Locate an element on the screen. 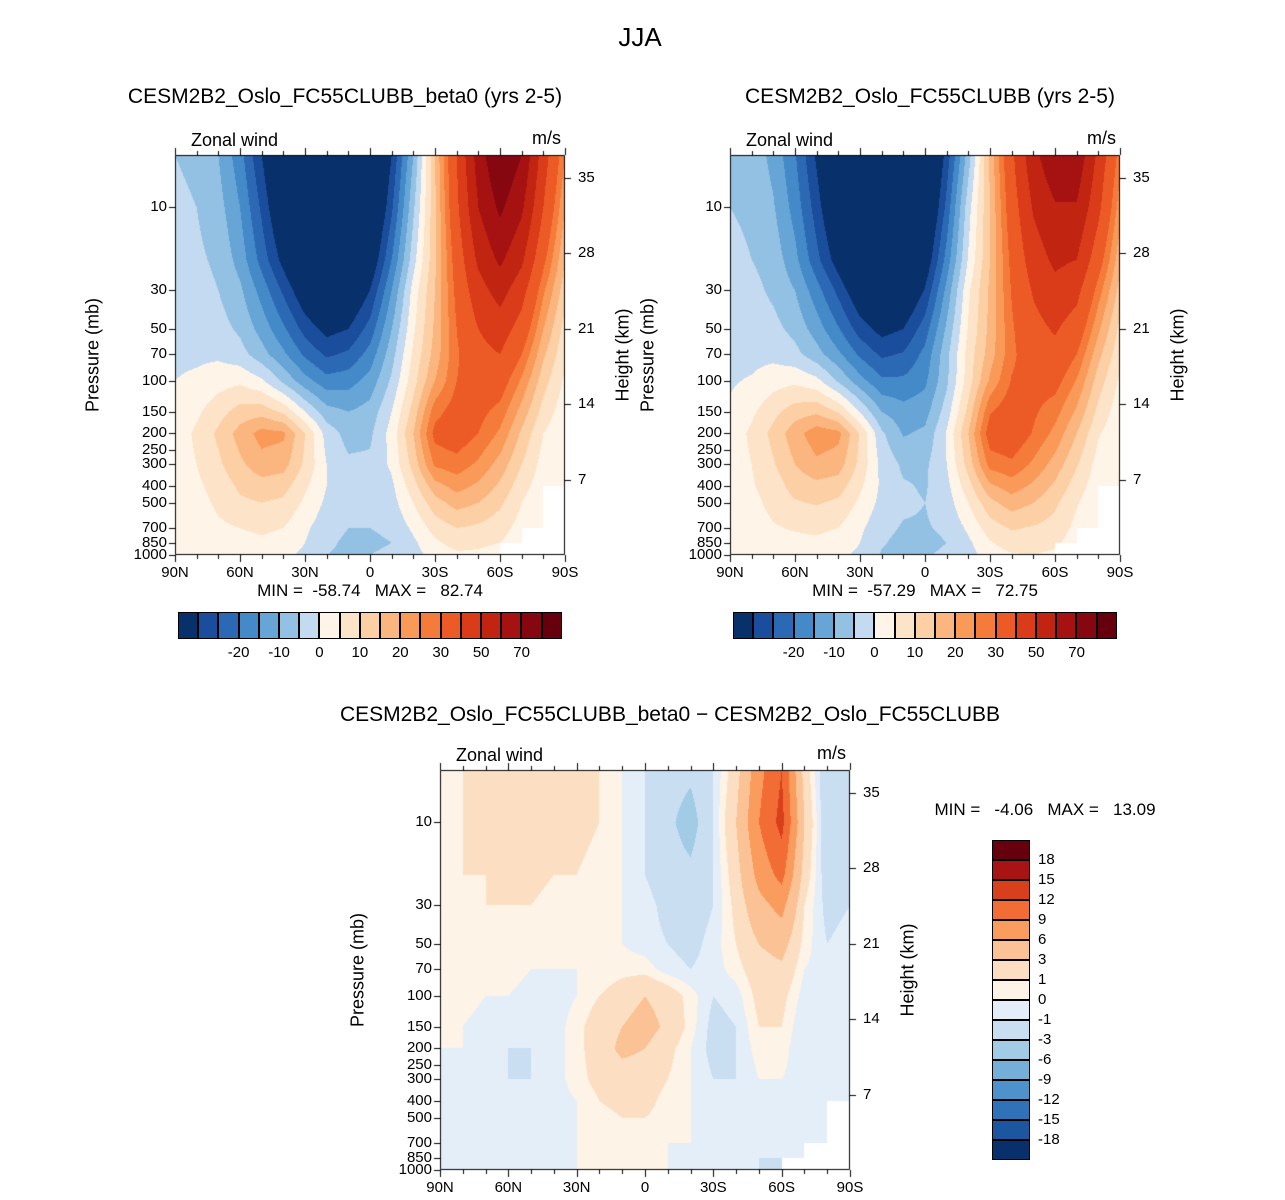 This screenshot has width=1285, height=1200. colorbar-tick-label: 3 is located at coordinates (1042, 959).